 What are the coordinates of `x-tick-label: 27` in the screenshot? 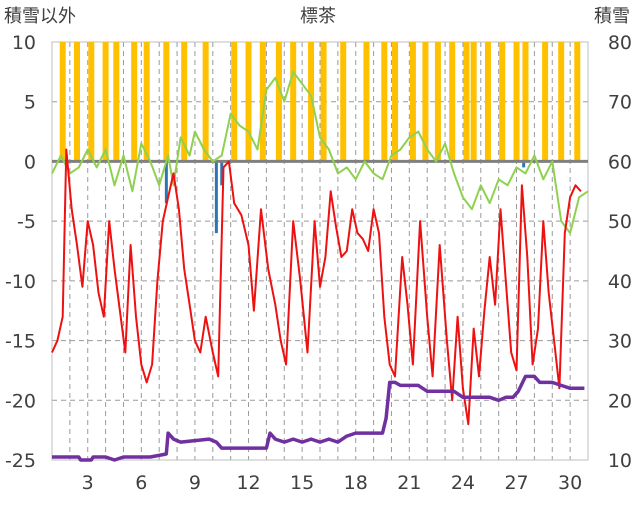 It's located at (516, 483).